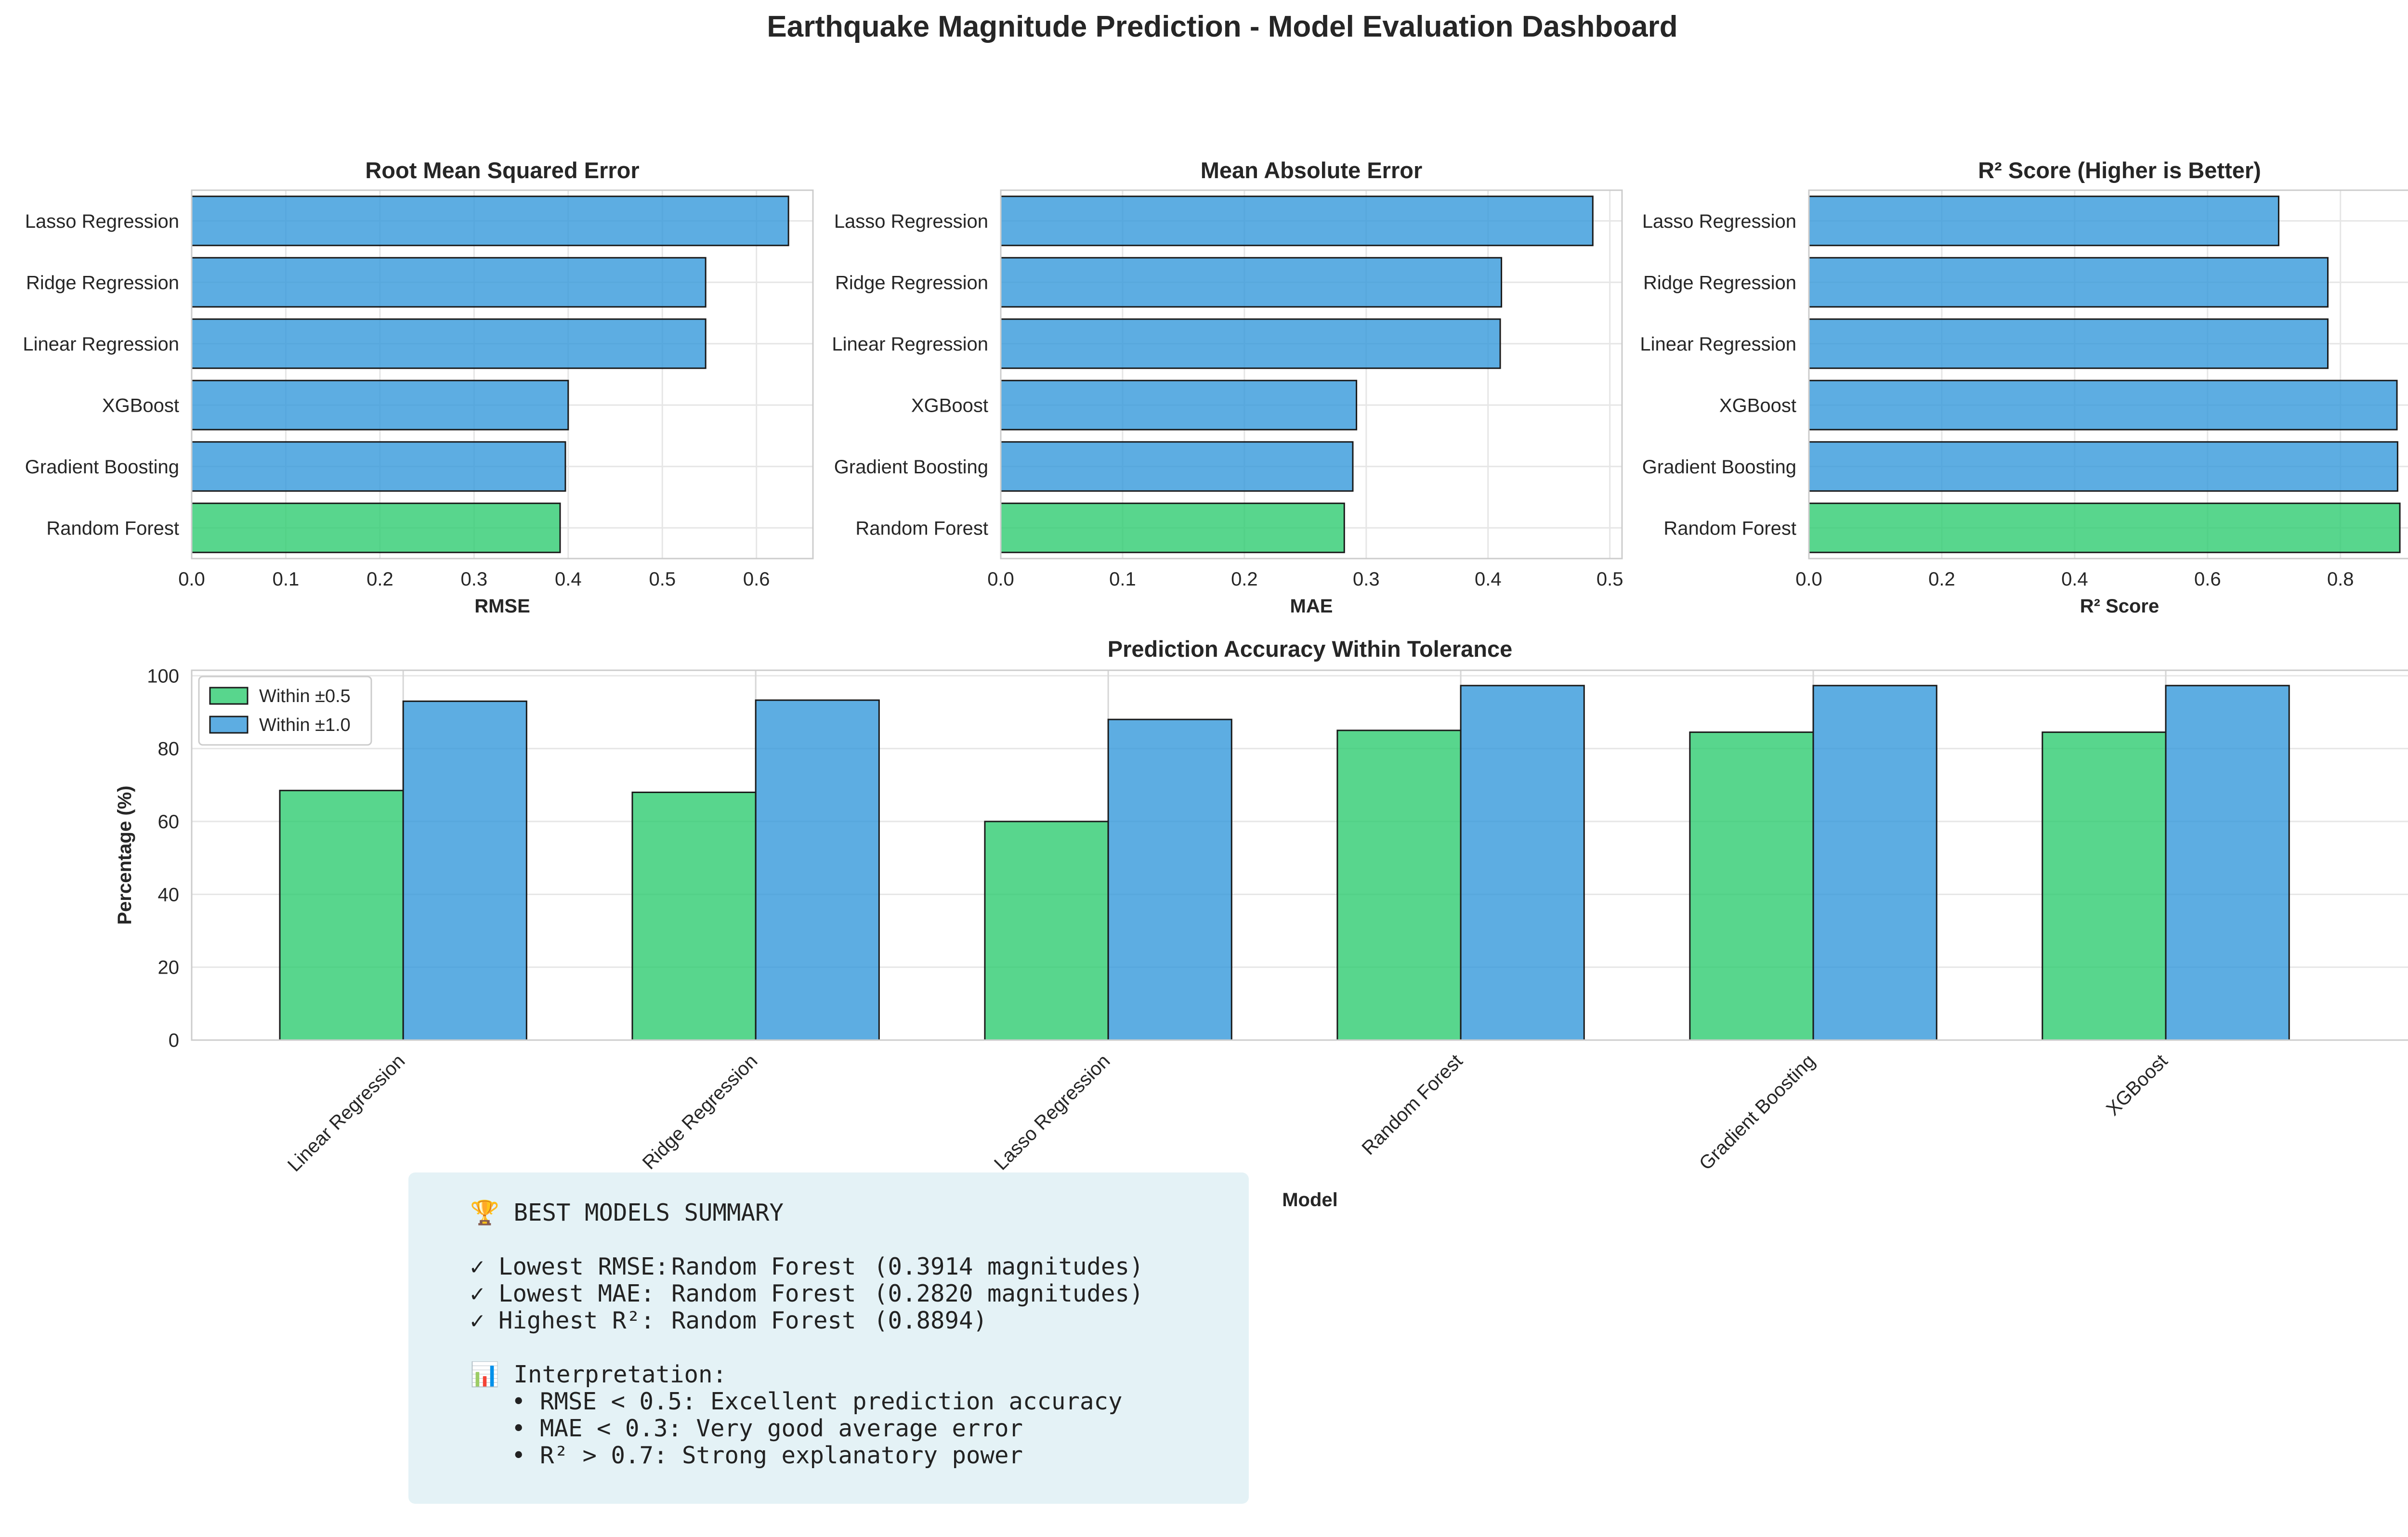 This screenshot has height=1537, width=2408. I want to click on summary-row-value: (0.3914 magnitudes), so click(1009, 1266).